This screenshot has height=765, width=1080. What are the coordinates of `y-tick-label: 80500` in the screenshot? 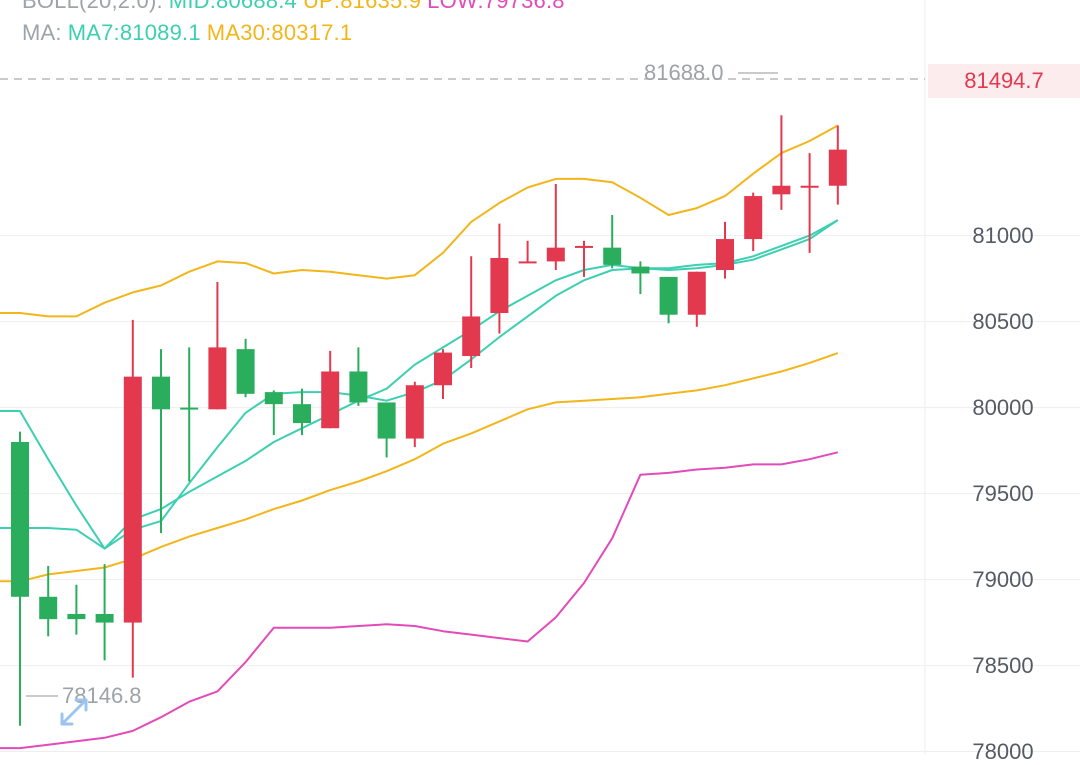 It's located at (1003, 321).